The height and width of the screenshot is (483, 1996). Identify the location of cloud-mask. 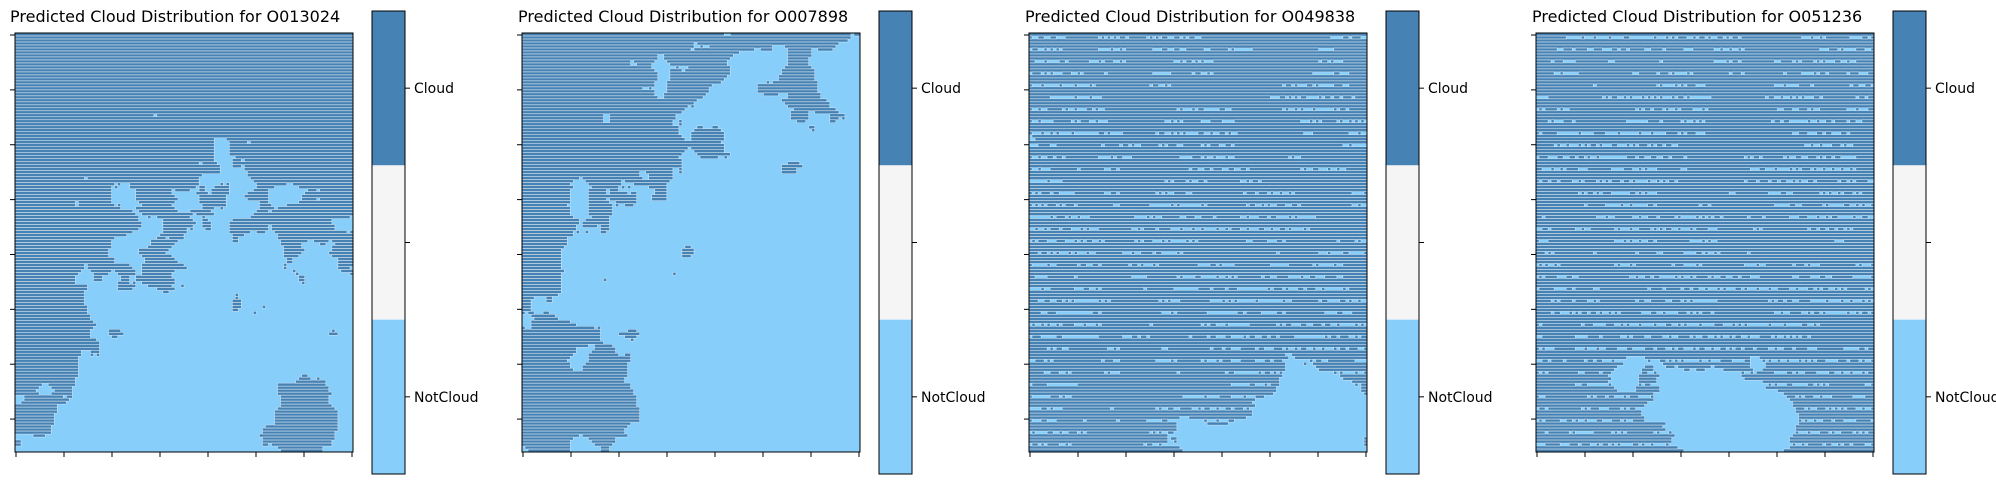
(691, 242).